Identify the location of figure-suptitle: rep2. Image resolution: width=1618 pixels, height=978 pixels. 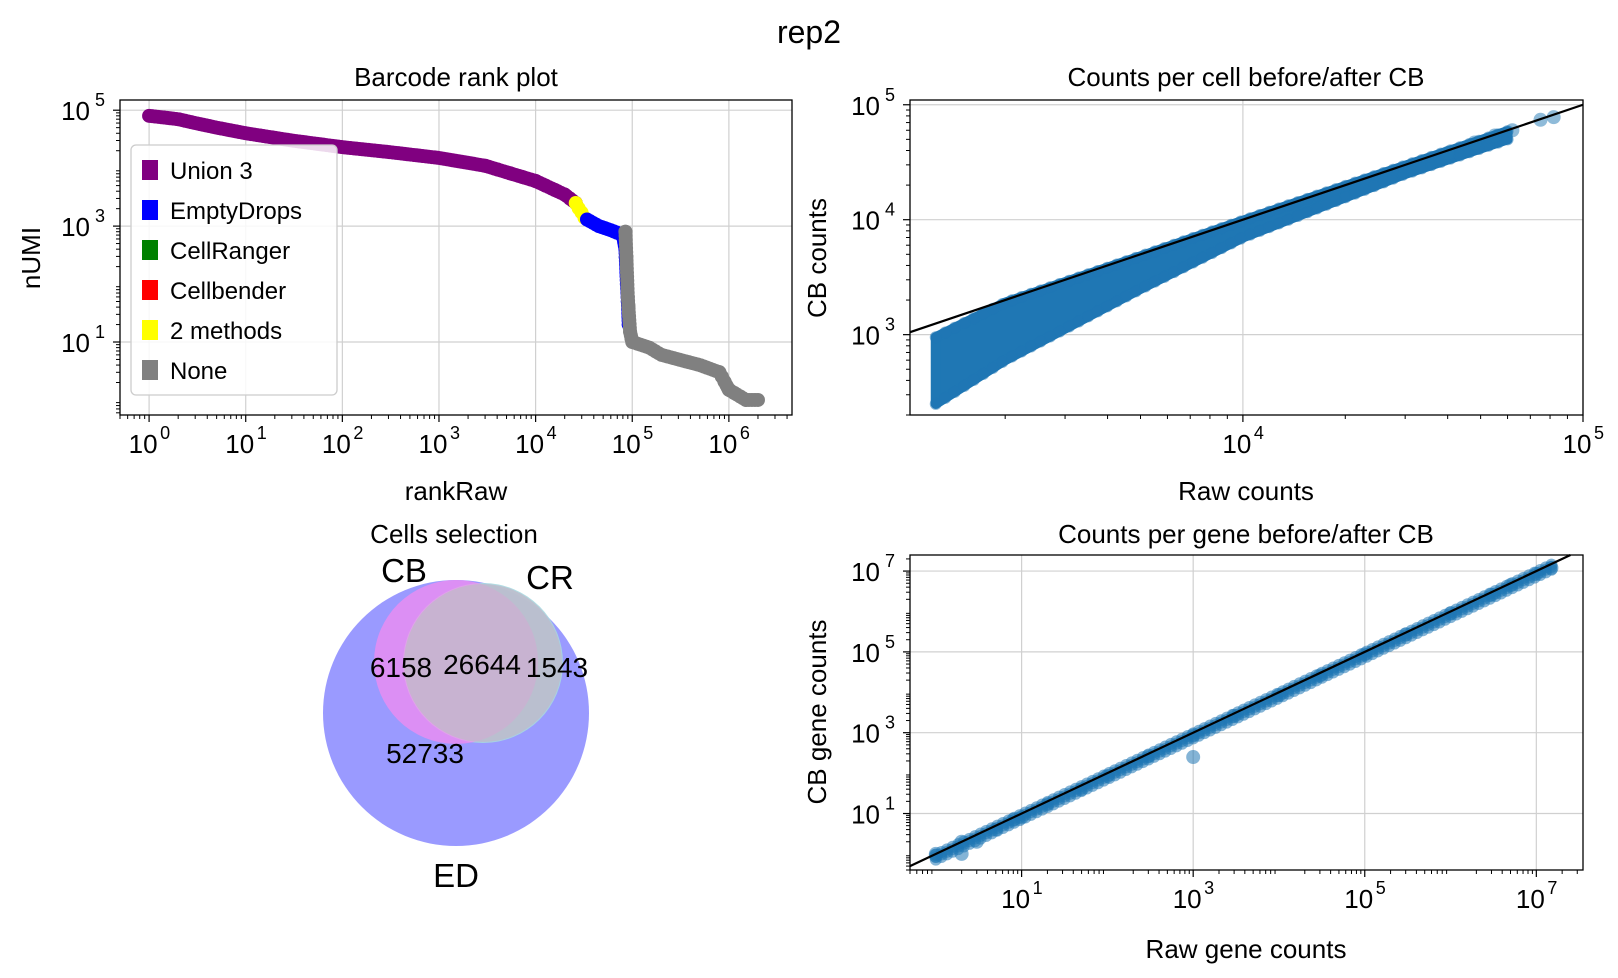
(809, 32).